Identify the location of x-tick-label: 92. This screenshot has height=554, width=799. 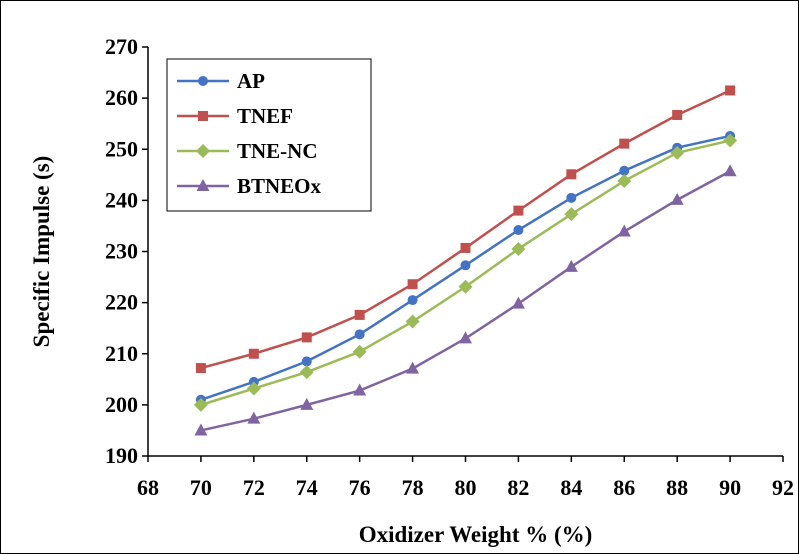
(783, 487).